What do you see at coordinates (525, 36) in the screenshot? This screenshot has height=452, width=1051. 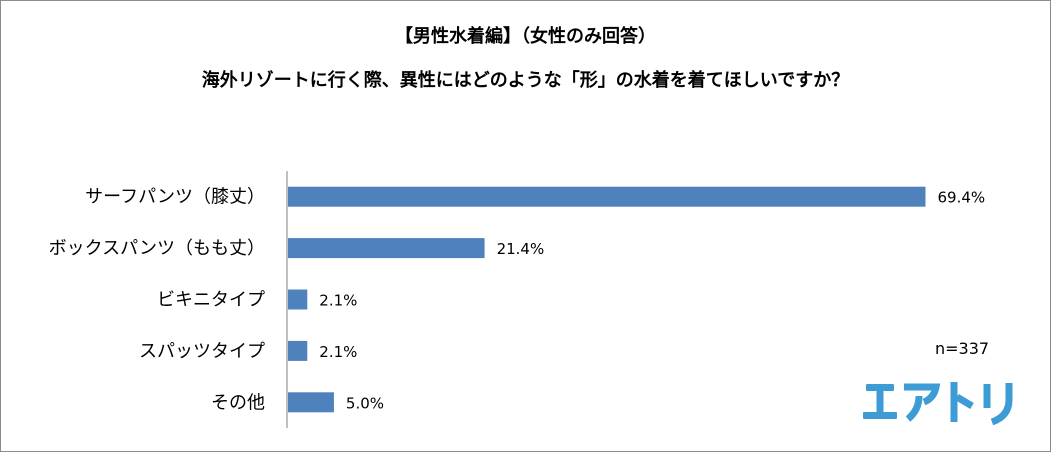 I see `chart-title: 【男性水着編】（女性のみ回答）` at bounding box center [525, 36].